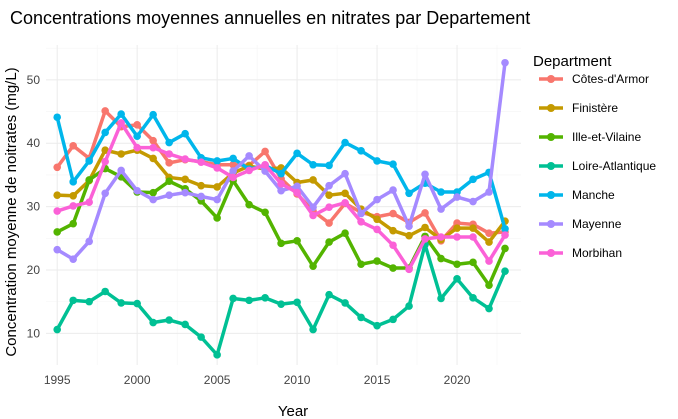  What do you see at coordinates (257, 380) in the screenshot?
I see `x-axis-ticks: 1995 2000 2005 2010 2015 2020` at bounding box center [257, 380].